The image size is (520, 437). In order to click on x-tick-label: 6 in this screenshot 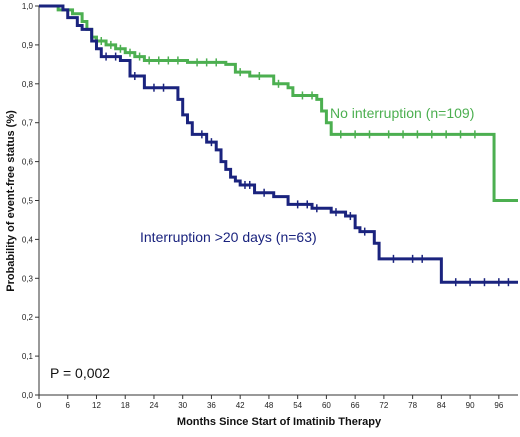, I will do `click(68, 405)`.